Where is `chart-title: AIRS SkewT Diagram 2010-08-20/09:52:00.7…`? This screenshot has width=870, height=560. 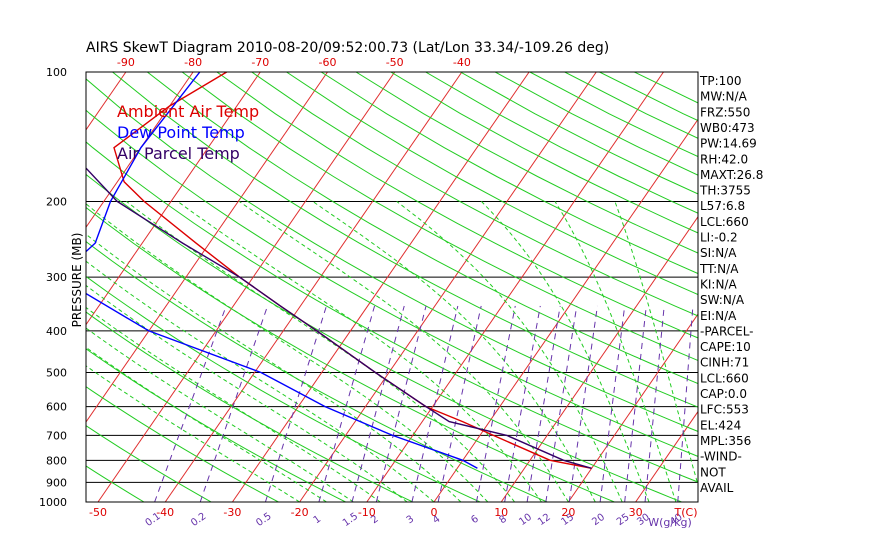 chart-title: AIRS SkewT Diagram 2010-08-20/09:52:00.7… is located at coordinates (347, 48).